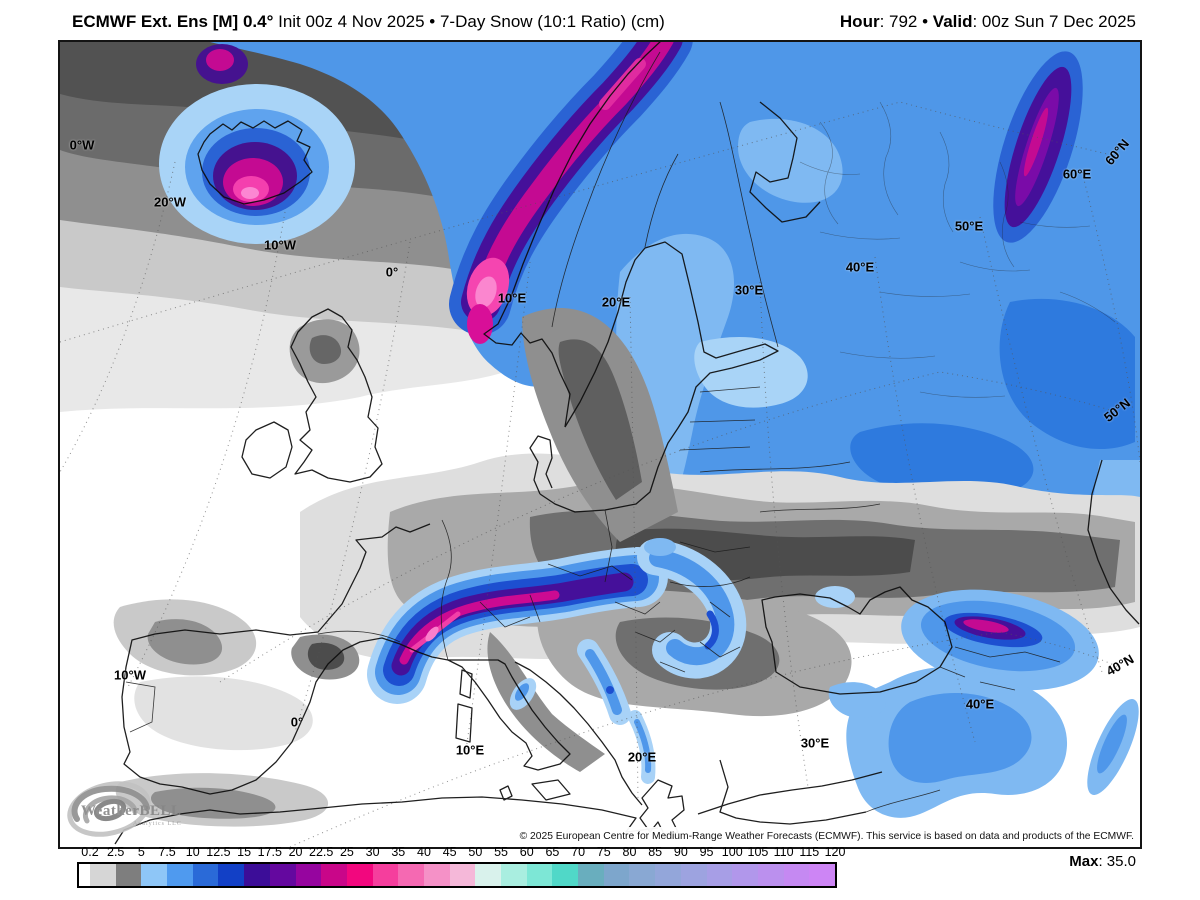  Describe the element at coordinates (244, 852) in the screenshot. I see `colorbar-tick: 15` at that location.